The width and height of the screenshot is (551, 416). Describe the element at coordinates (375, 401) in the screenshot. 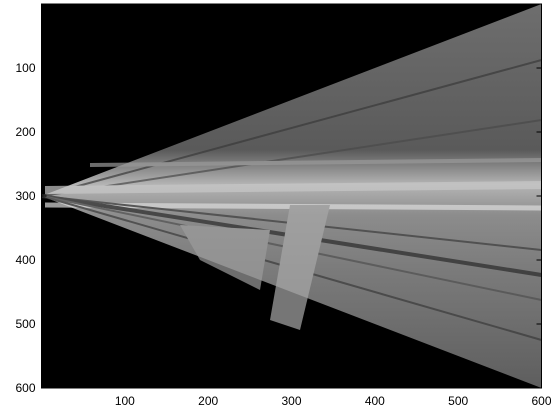

I see `x-tick-label: 400` at that location.